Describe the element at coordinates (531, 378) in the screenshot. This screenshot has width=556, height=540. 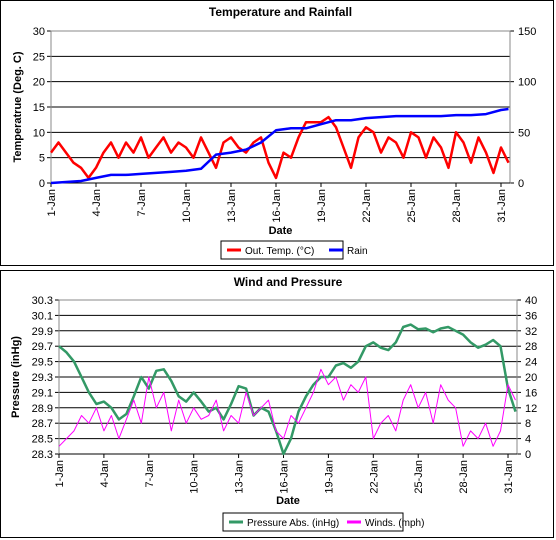
I see `y2-tick-label: 20` at that location.